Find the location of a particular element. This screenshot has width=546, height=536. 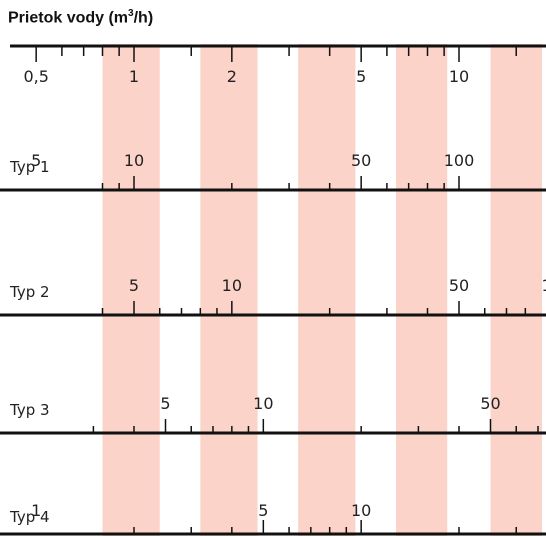

top-label-0: 0,5 is located at coordinates (35, 76).